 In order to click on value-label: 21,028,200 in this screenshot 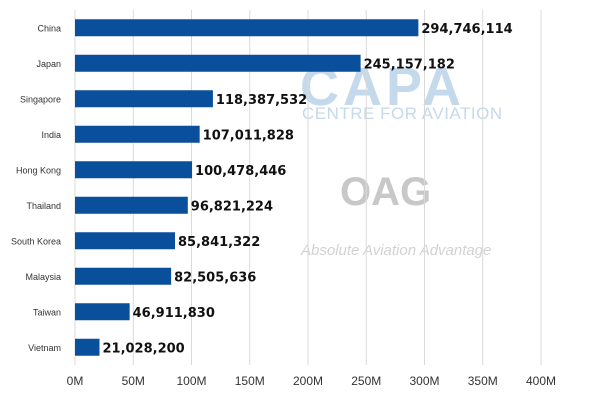, I will do `click(143, 348)`.